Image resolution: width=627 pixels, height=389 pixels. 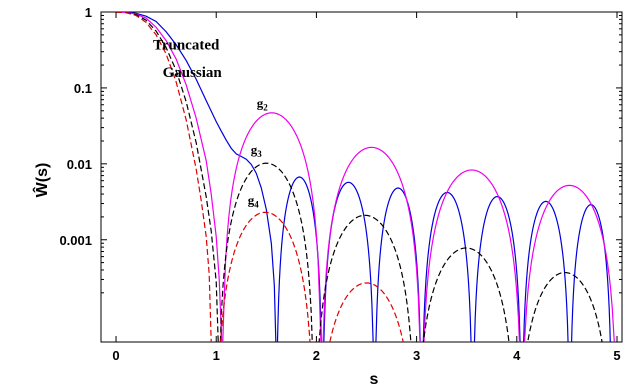 I want to click on y-tick-label: 0.001, so click(x=75, y=240).